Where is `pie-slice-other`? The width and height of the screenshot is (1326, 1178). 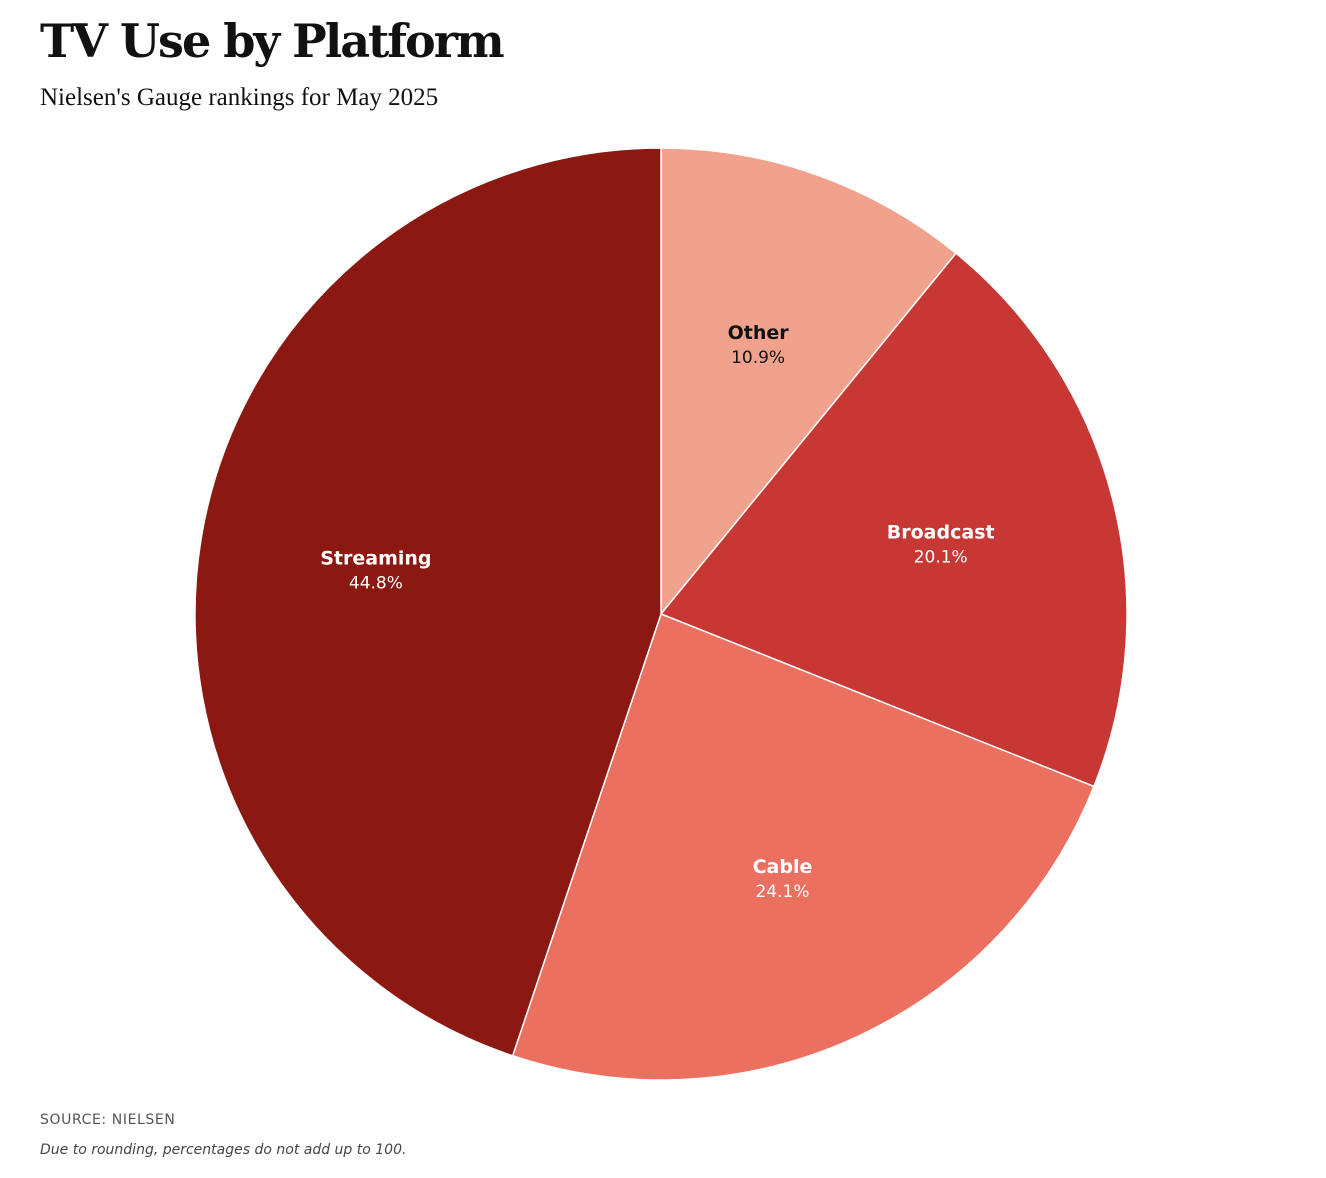
pie-slice-other is located at coordinates (808, 381).